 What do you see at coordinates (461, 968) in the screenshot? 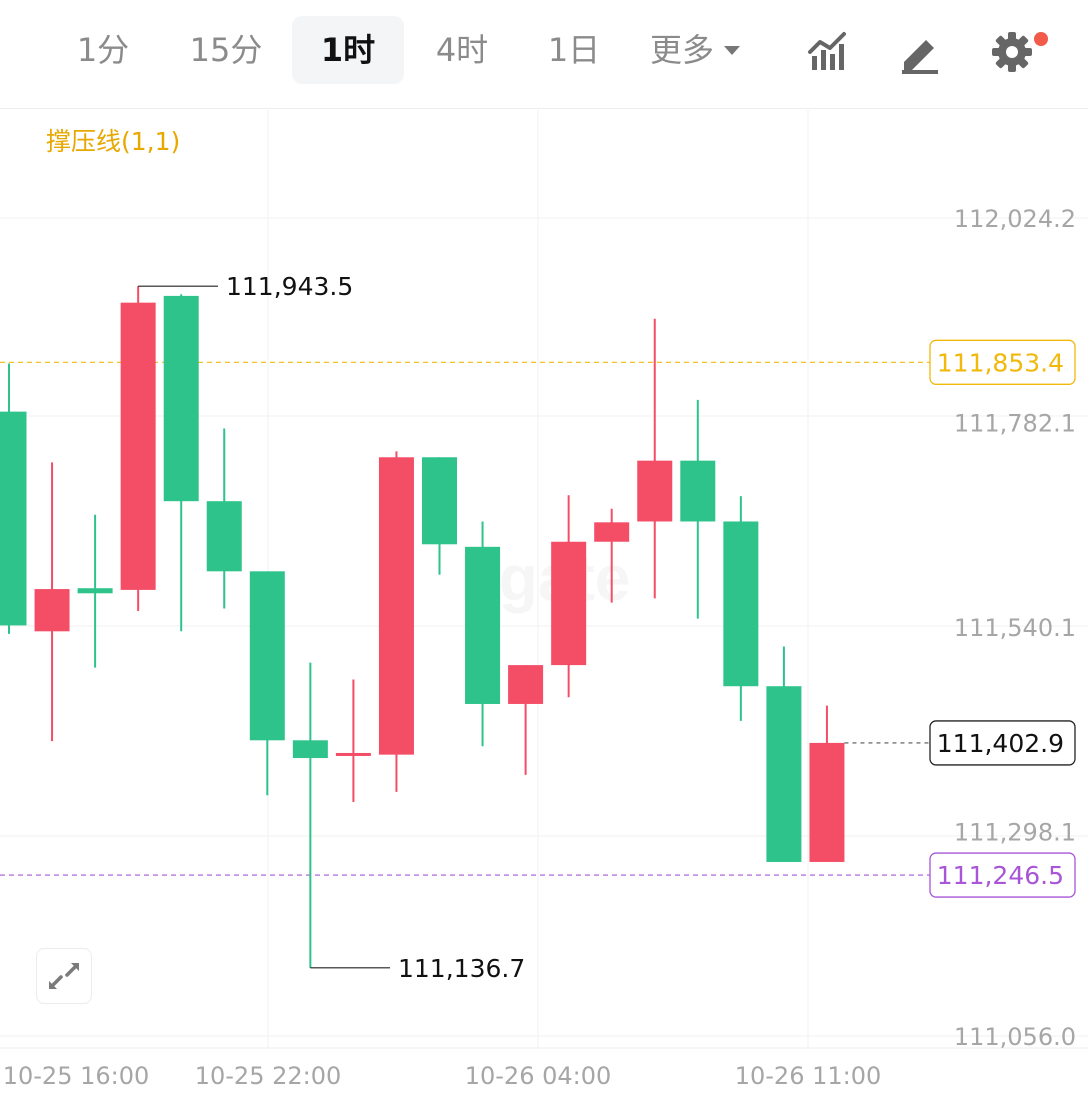
I see `low-annotation-label: 111,136.7` at bounding box center [461, 968].